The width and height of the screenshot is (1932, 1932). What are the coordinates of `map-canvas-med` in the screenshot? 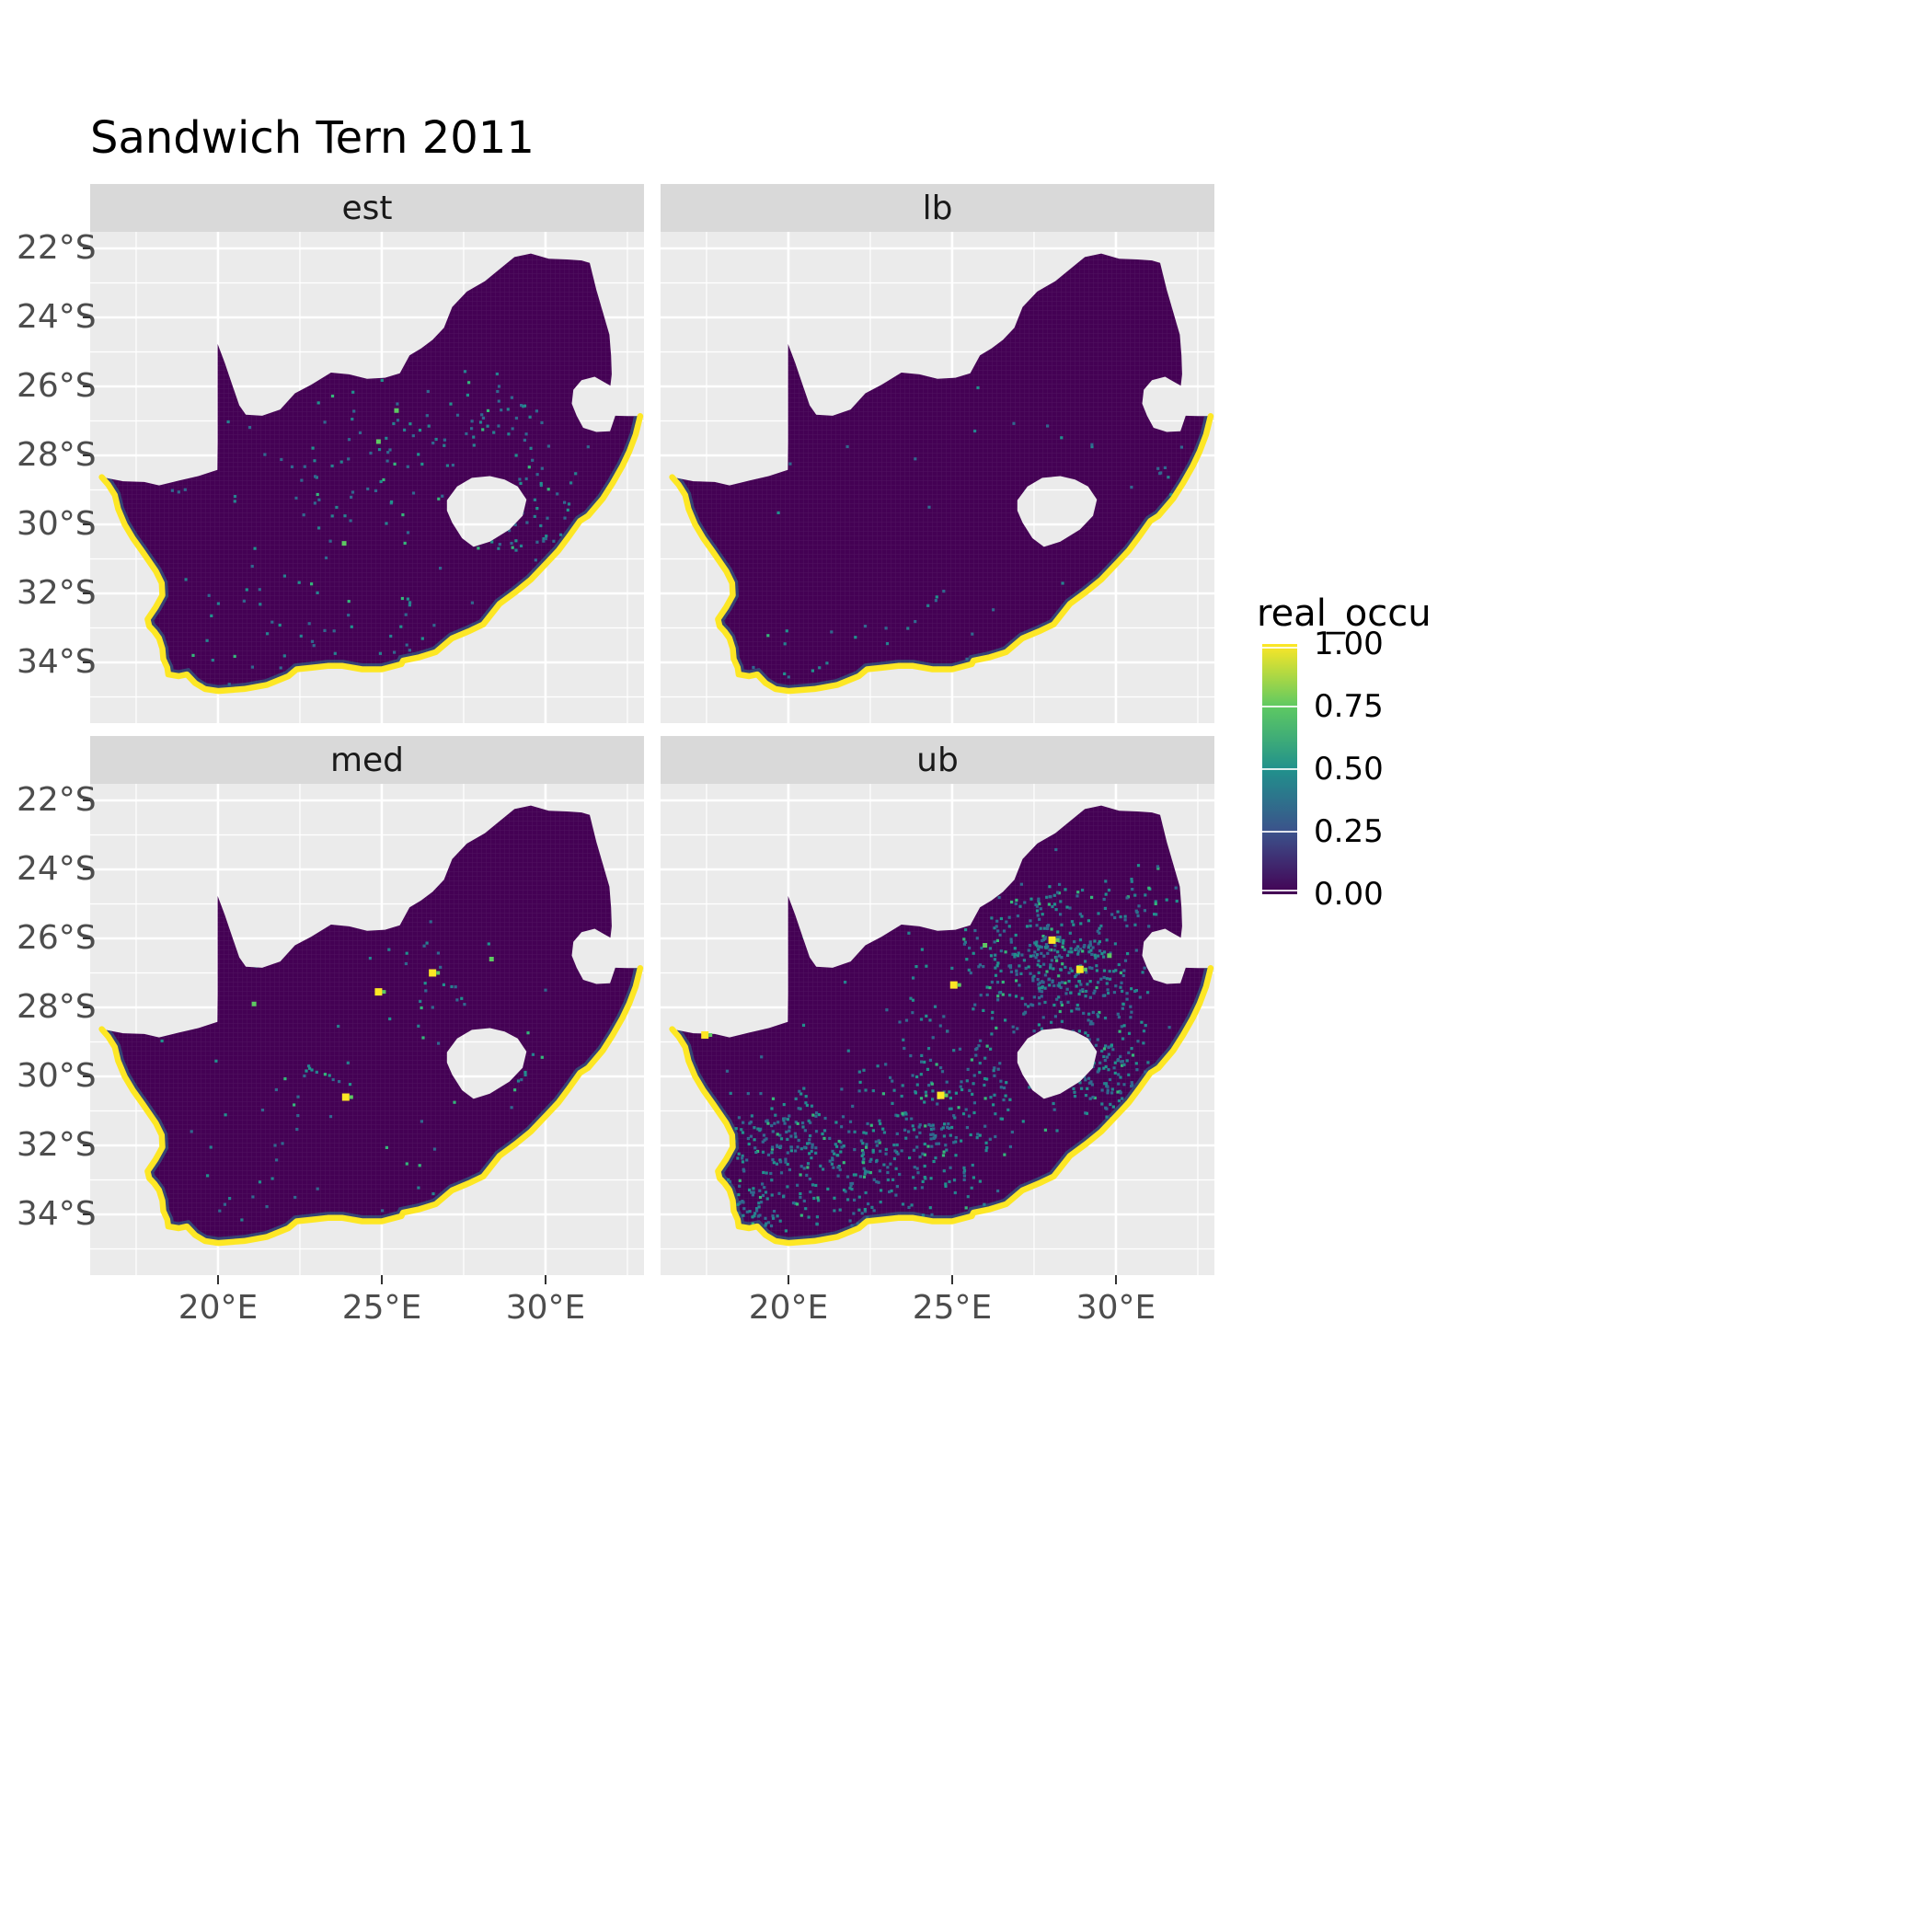 It's located at (367, 1029).